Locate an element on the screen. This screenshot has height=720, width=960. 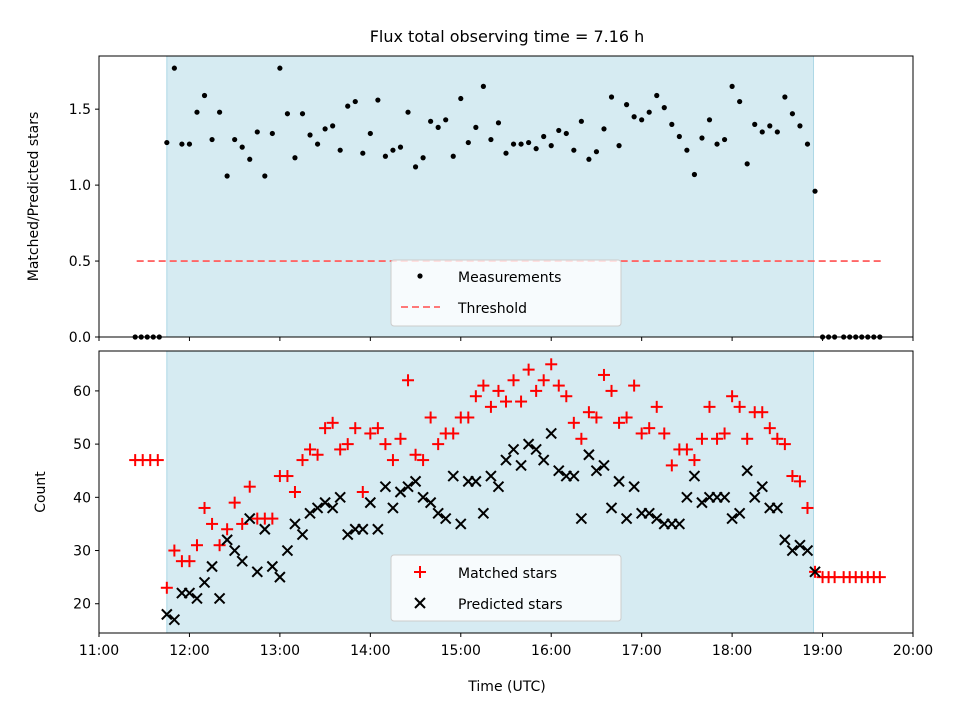
x-tick-label: 12:00 is located at coordinates (189, 651).